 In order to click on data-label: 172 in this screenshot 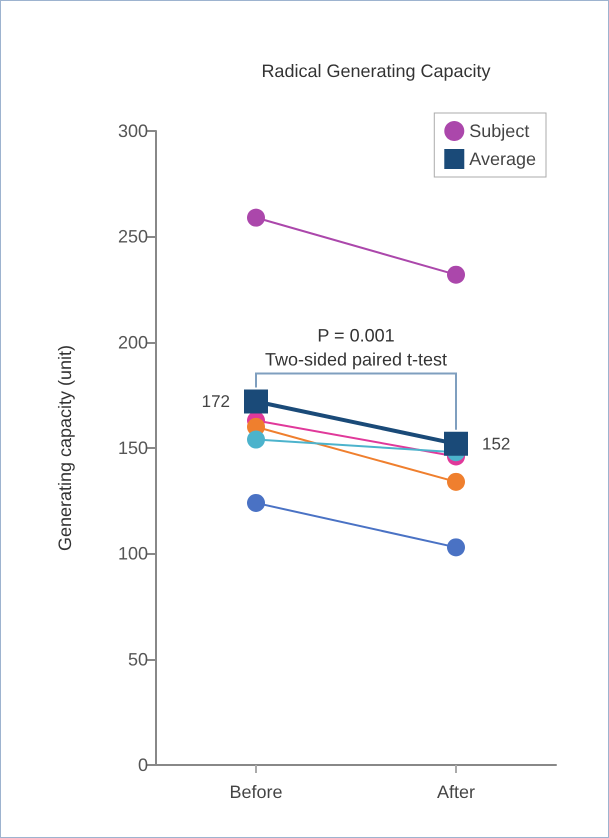, I will do `click(216, 402)`.